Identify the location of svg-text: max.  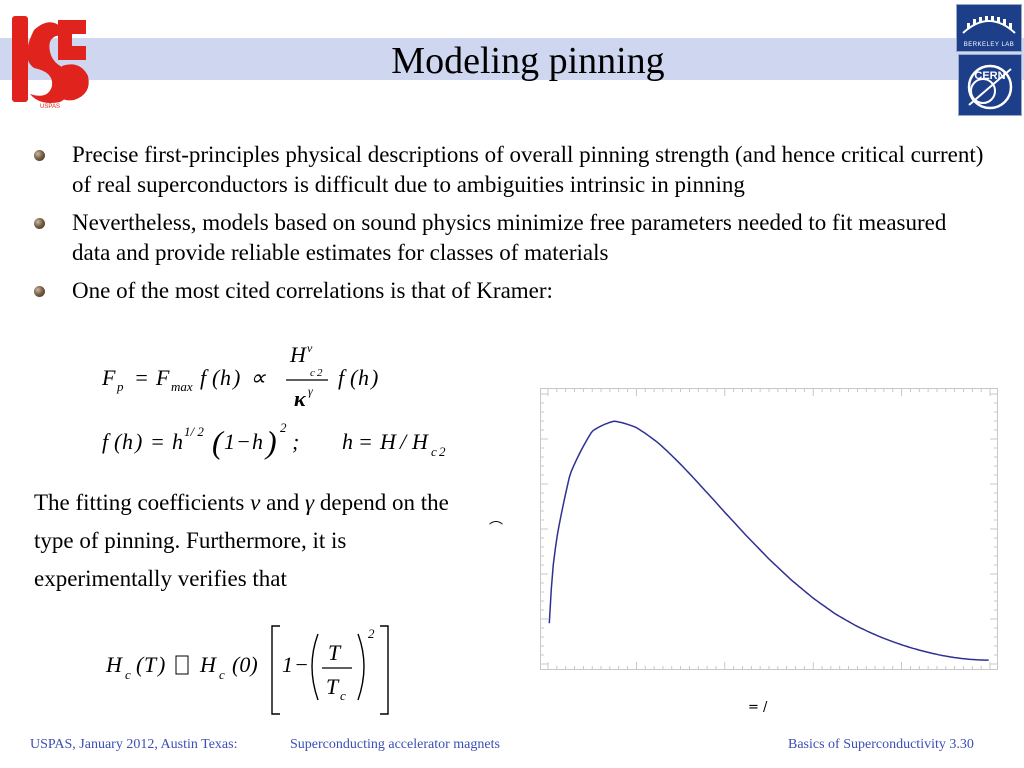
(182, 386).